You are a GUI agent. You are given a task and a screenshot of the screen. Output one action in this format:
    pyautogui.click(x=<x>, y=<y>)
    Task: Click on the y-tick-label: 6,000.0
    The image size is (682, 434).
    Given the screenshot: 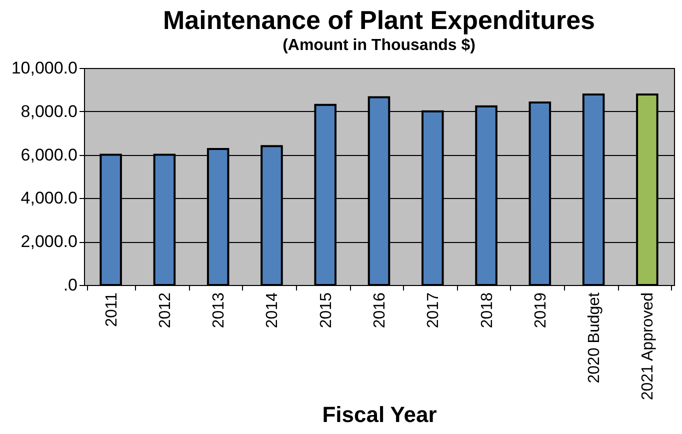 What is the action you would take?
    pyautogui.click(x=49, y=154)
    